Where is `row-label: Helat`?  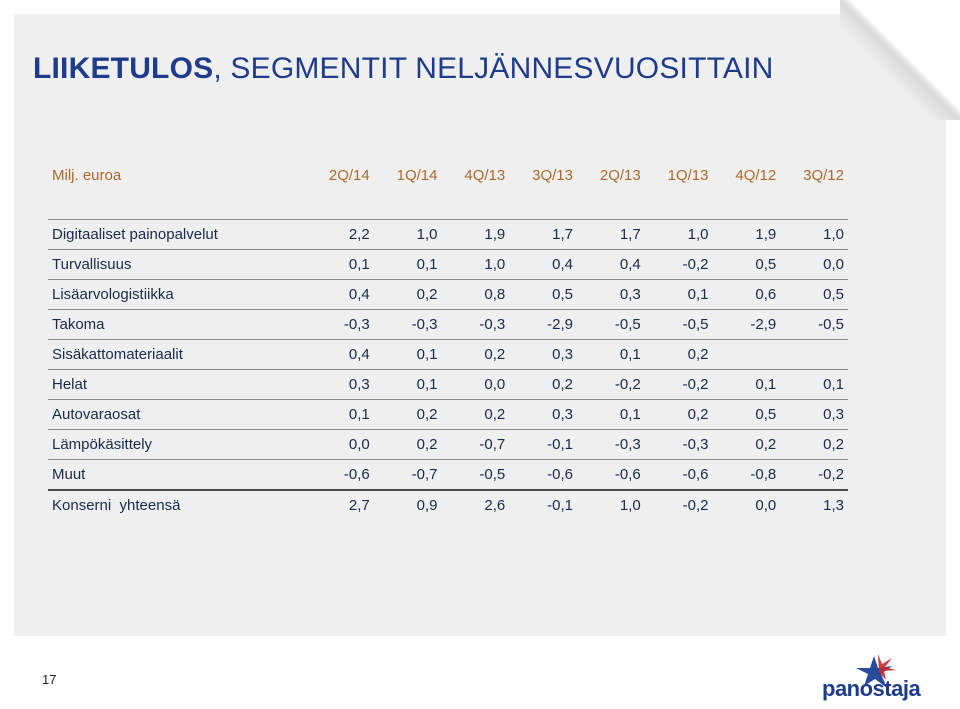
row-label: Helat is located at coordinates (177, 384).